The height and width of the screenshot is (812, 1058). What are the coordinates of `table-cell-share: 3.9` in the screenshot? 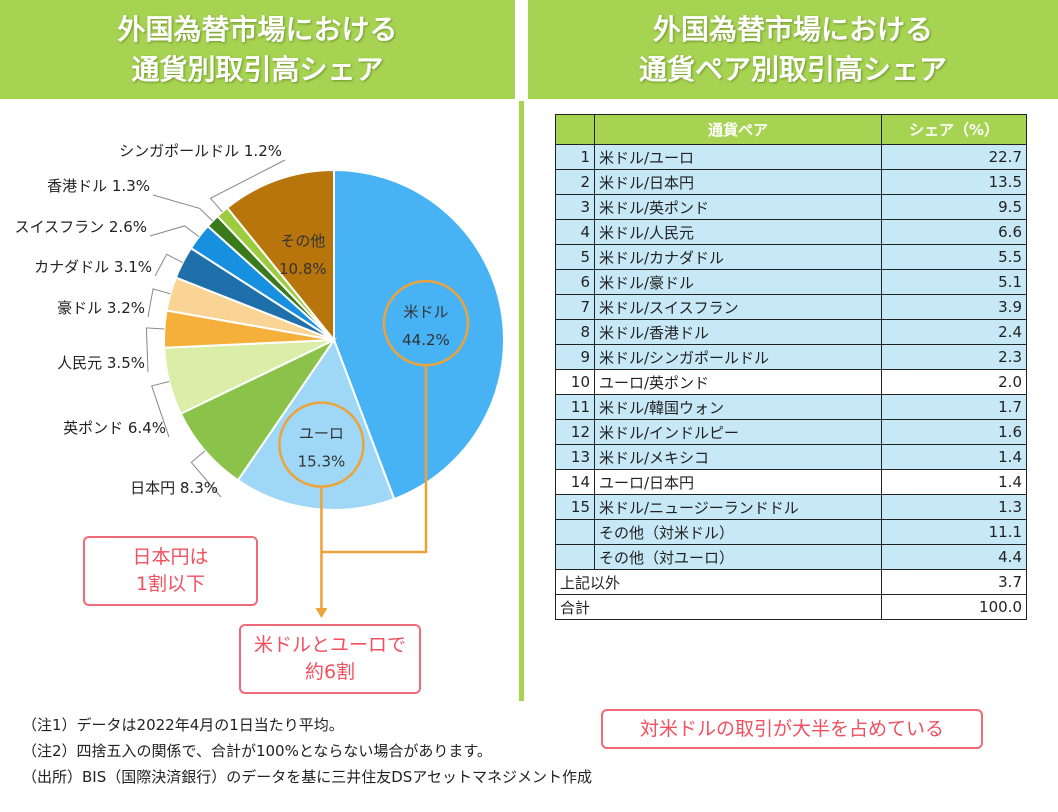 It's located at (954, 307).